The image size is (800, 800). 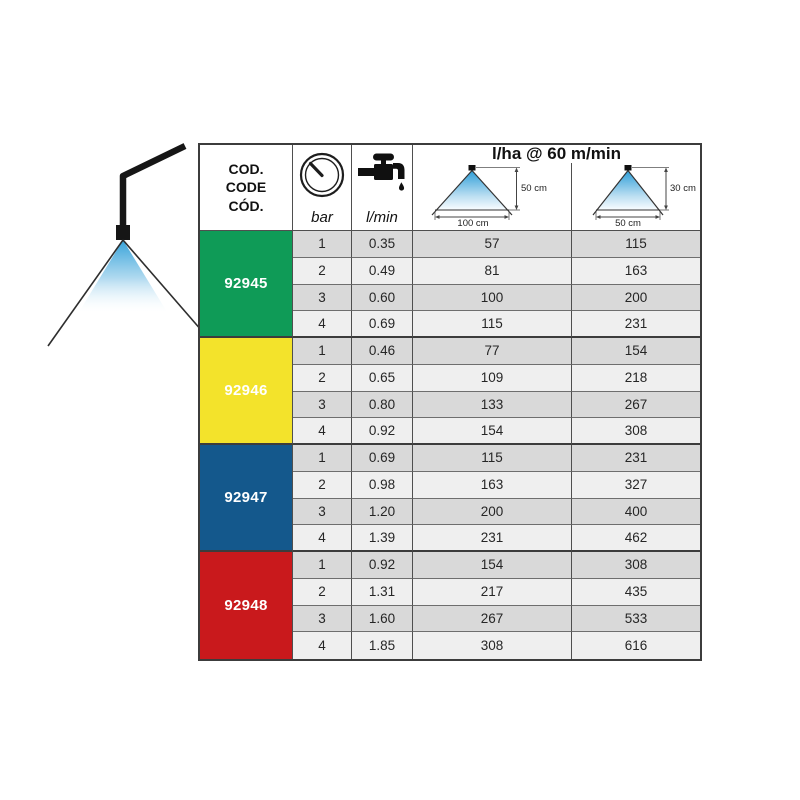 I want to click on rate-50-cell: 533, so click(x=636, y=619).